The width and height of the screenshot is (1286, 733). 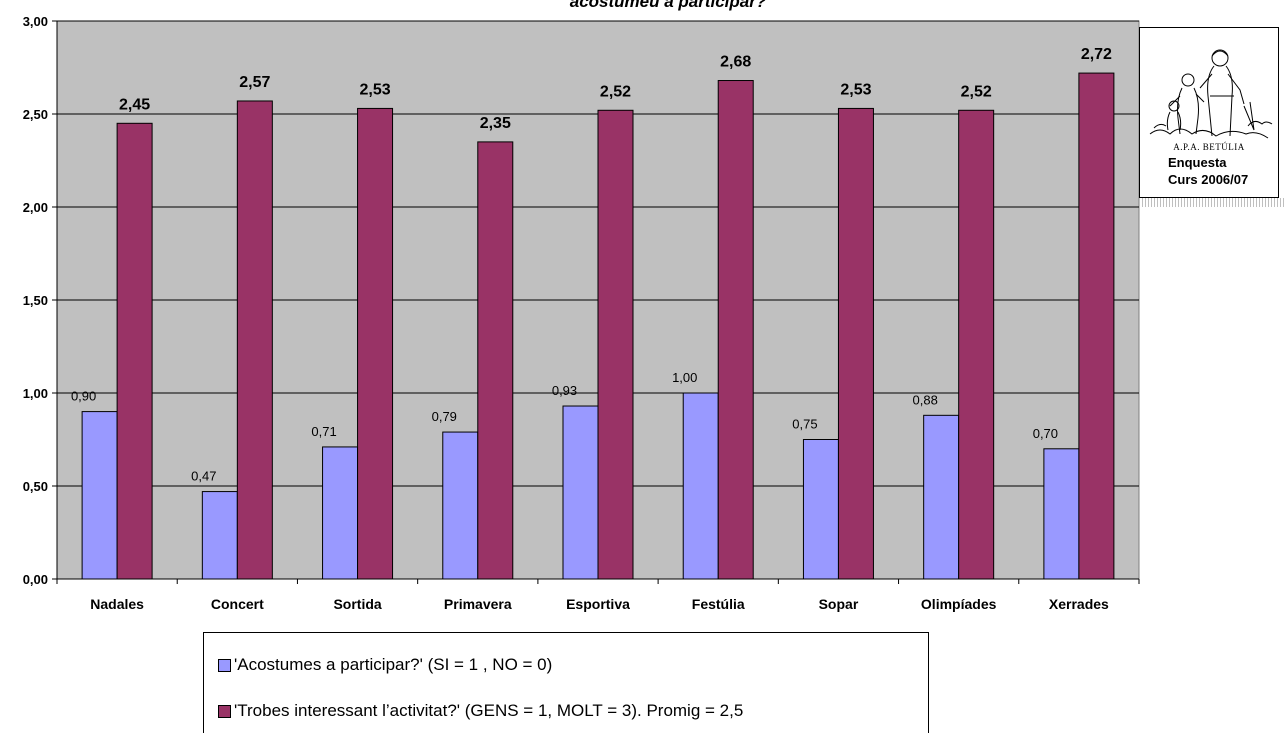 I want to click on survey-label: Enquesta, so click(x=1197, y=162).